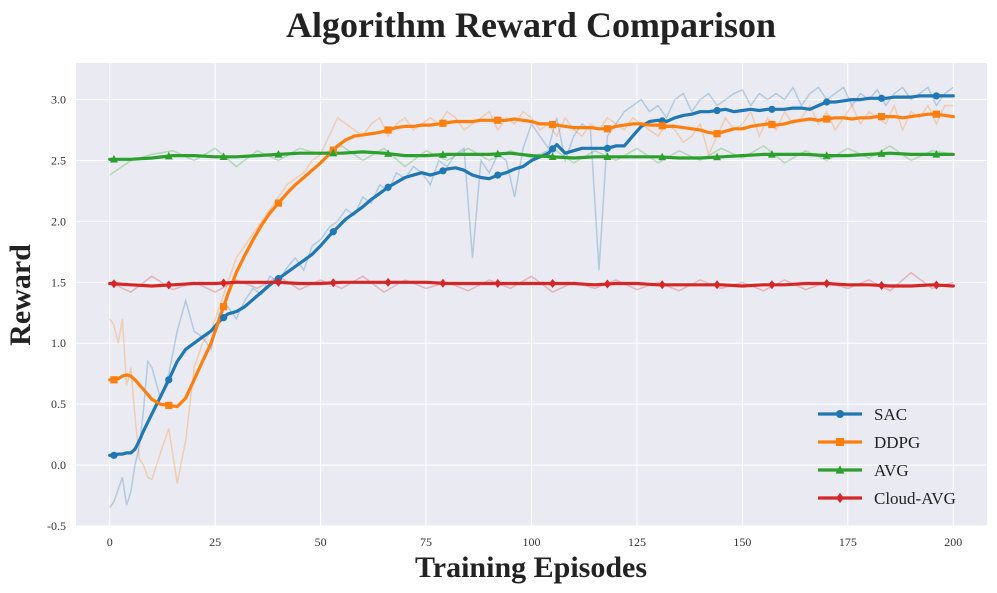 This screenshot has width=997, height=593. What do you see at coordinates (915, 498) in the screenshot?
I see `legend-cloud-avg-label: Cloud-AVG` at bounding box center [915, 498].